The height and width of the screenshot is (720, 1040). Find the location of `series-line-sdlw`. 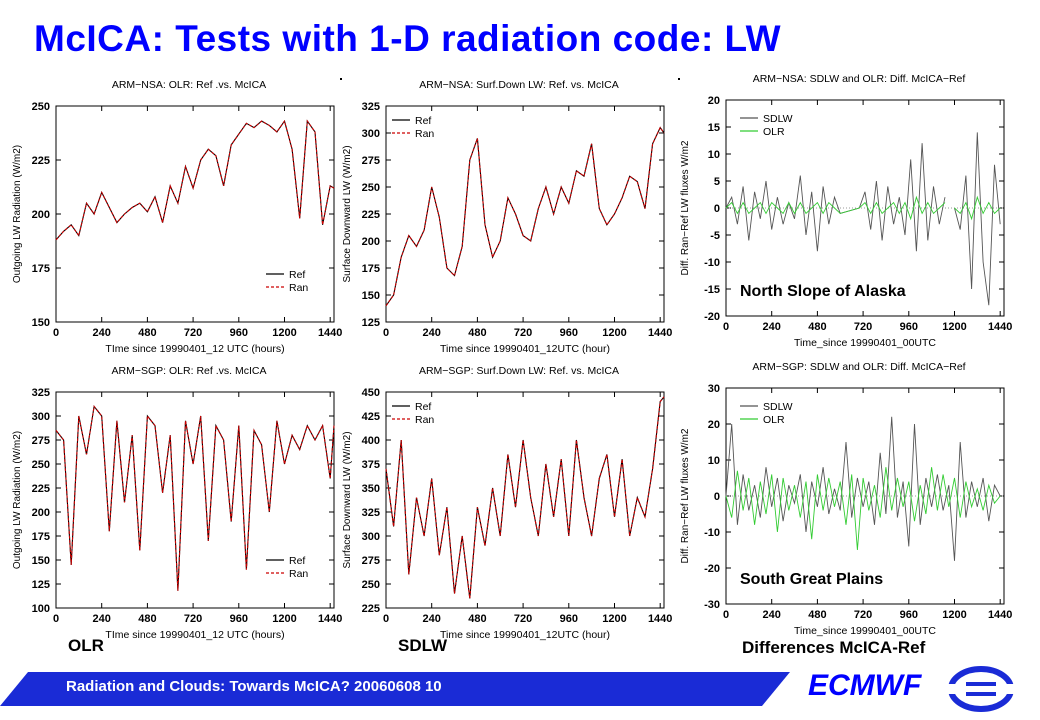

series-line-sdlw is located at coordinates (863, 219).